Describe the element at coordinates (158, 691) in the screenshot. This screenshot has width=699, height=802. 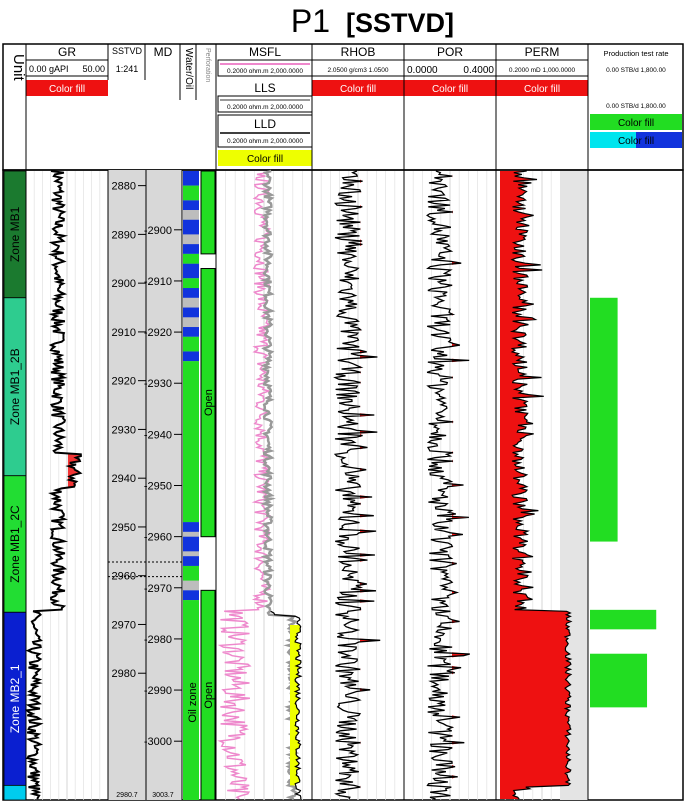
I see `tvd-tick-label: -2990` at that location.